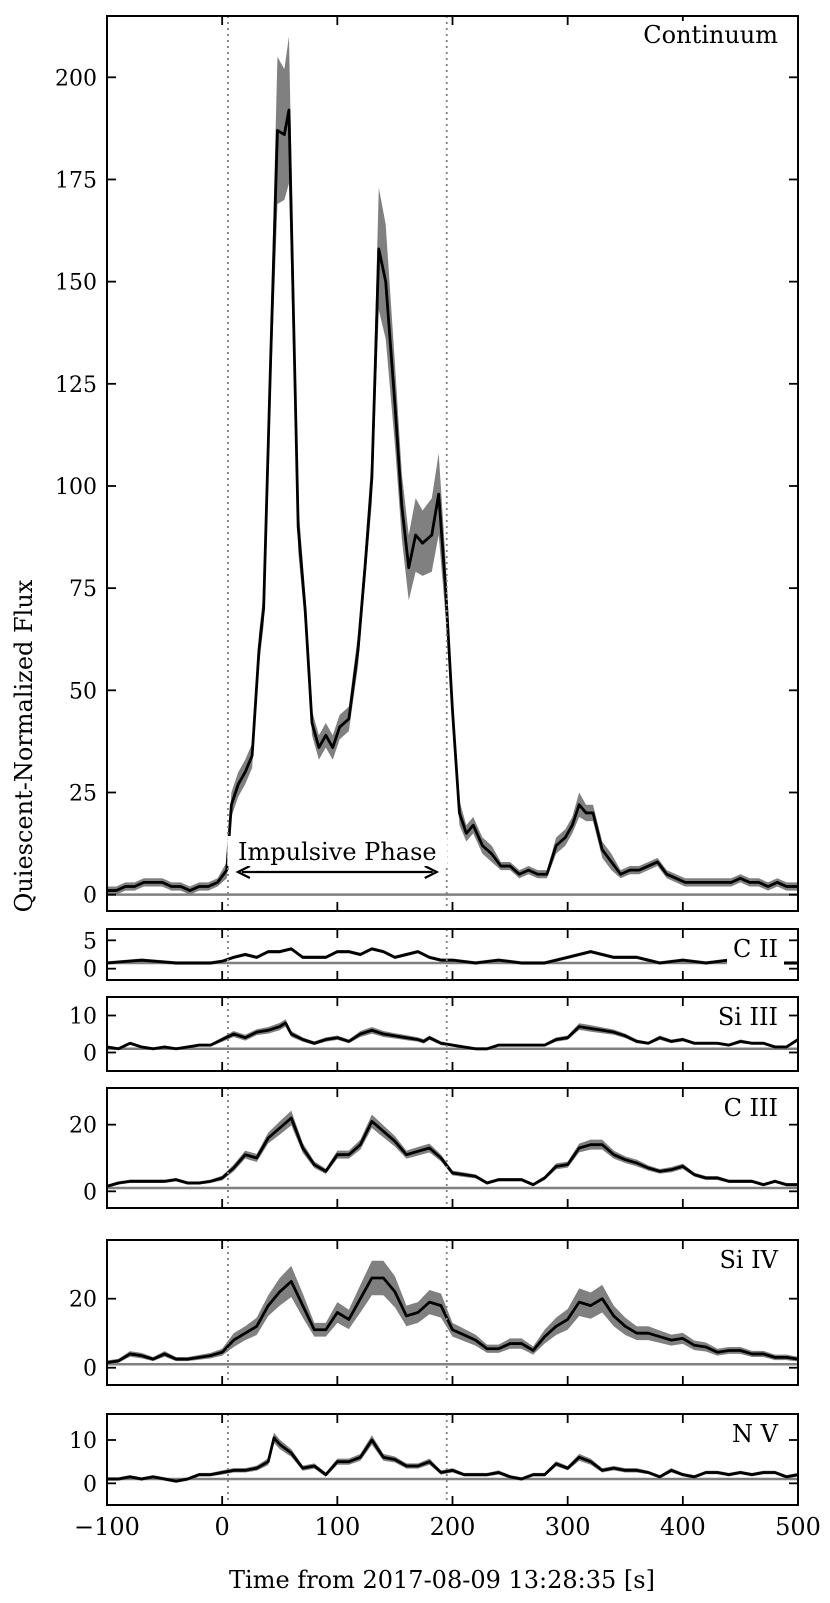 The width and height of the screenshot is (830, 1603). Describe the element at coordinates (83, 589) in the screenshot. I see `y-tick-label: 75` at that location.